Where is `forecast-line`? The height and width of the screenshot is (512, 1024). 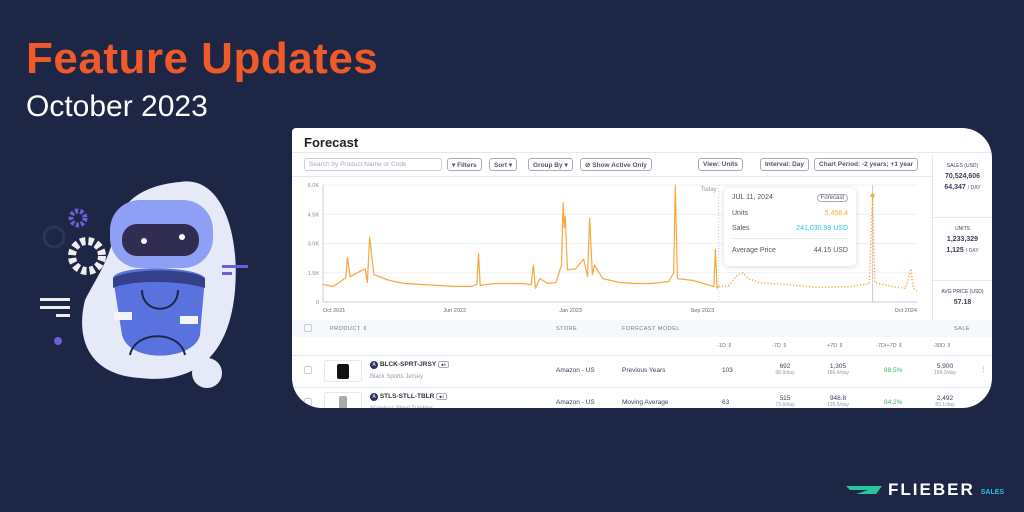
forecast-line is located at coordinates (818, 242).